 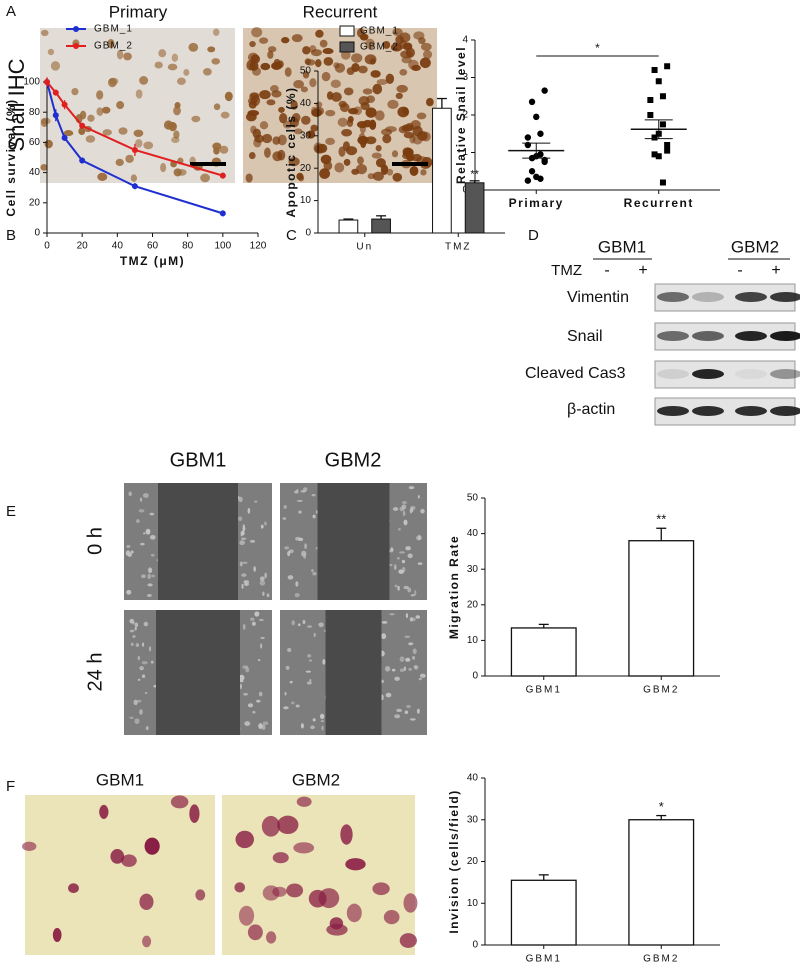 I want to click on scale-bar, so click(x=410, y=164).